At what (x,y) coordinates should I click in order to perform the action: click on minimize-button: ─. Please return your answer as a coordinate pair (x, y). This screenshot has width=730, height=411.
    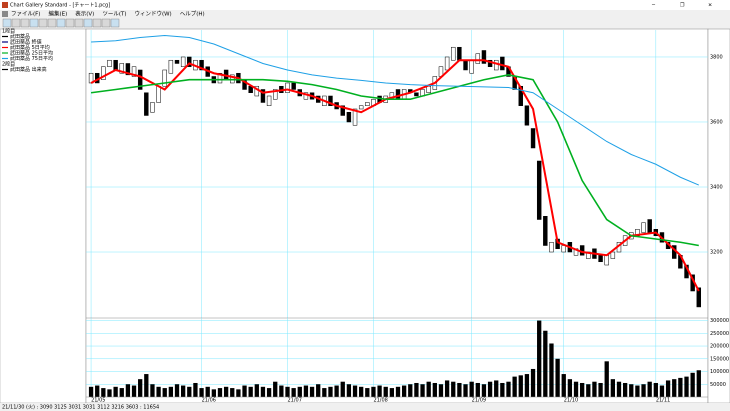
    Looking at the image, I should click on (653, 6).